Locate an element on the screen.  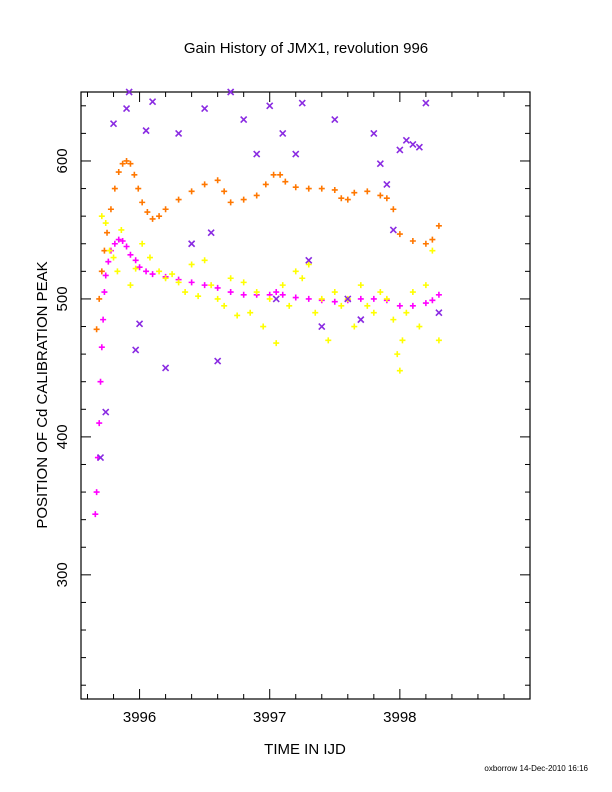
x-axis-label: TIME IN IJD is located at coordinates (305, 749).